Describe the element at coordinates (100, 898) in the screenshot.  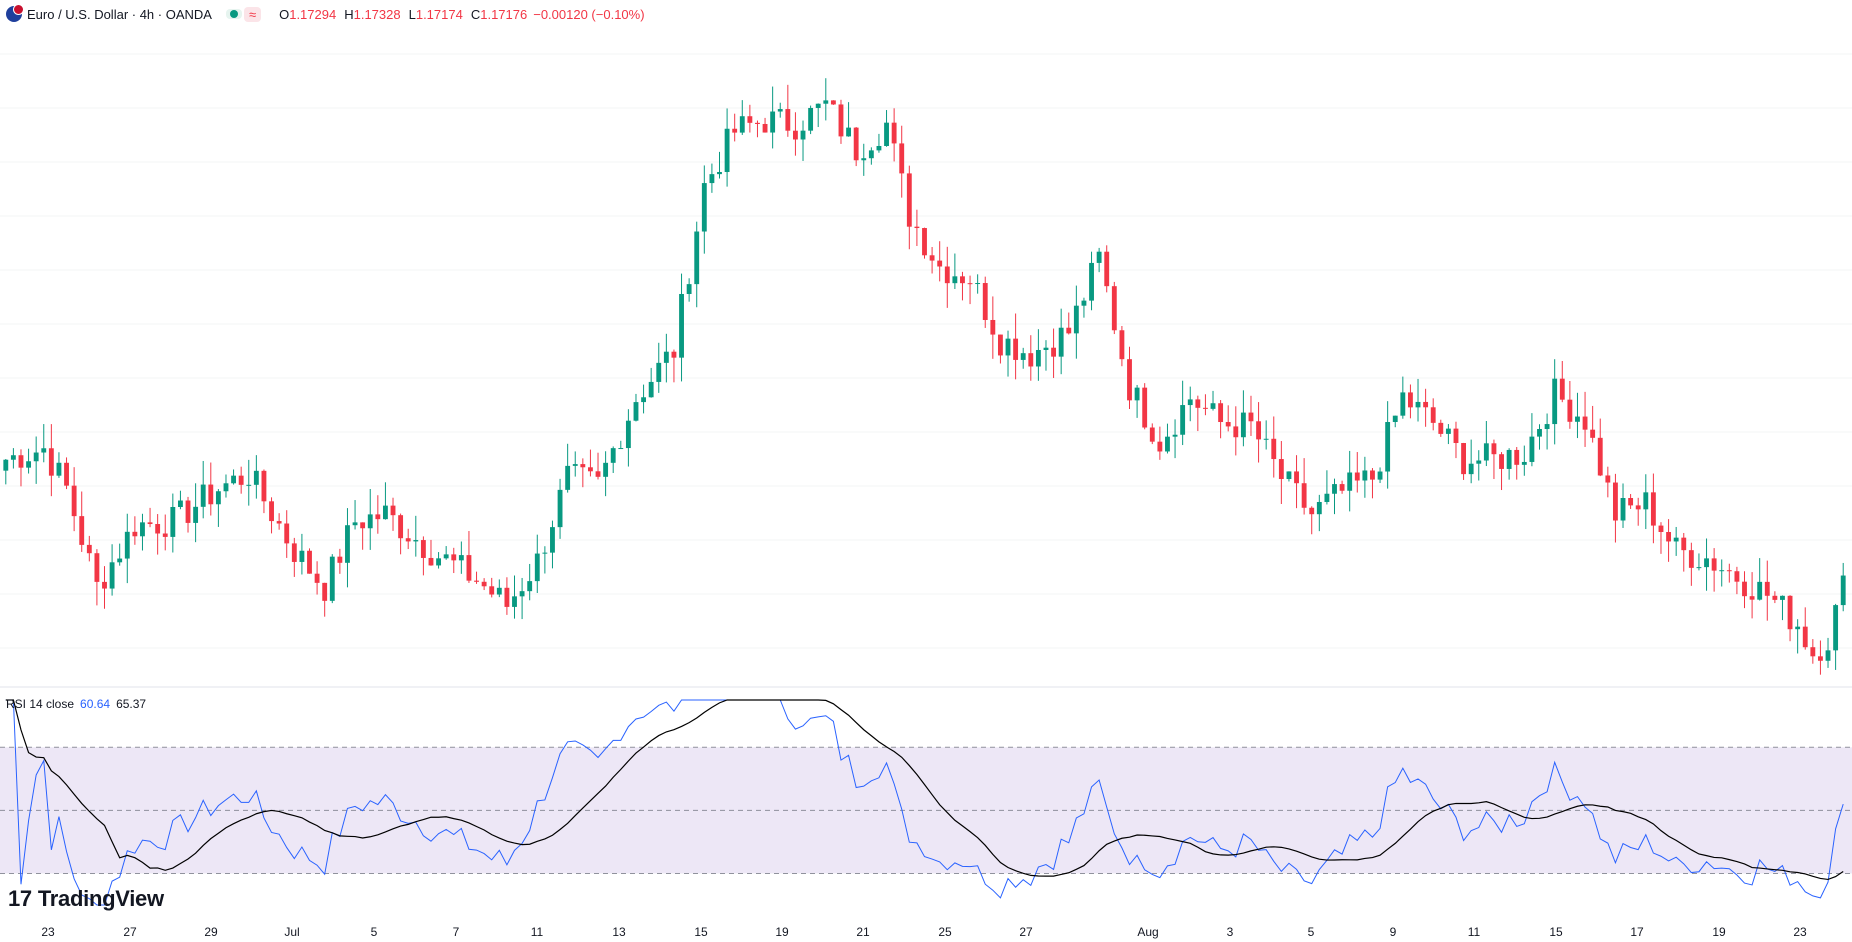
I see `tradingview-wordmark: TradingView` at that location.